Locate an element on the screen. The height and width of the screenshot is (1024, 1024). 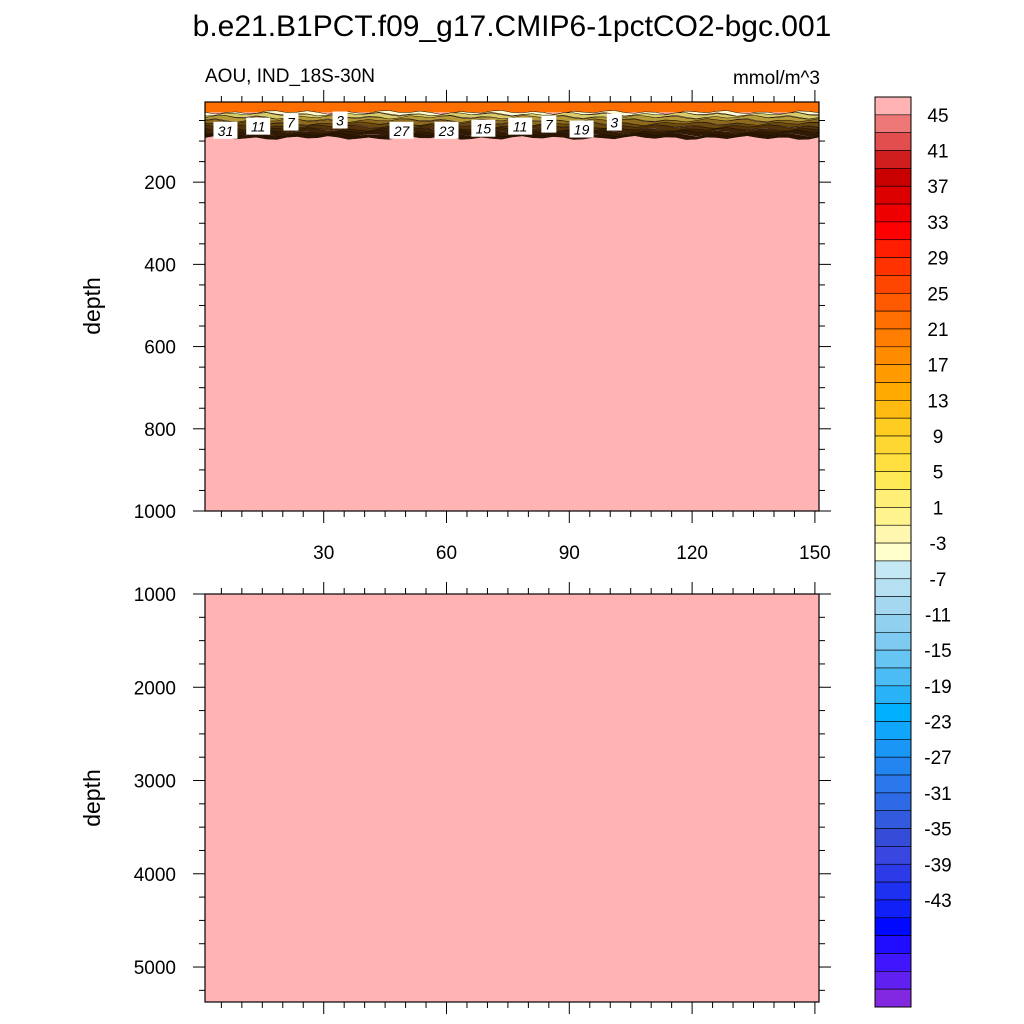
y-tick-label: 3000 is located at coordinates (155, 782).